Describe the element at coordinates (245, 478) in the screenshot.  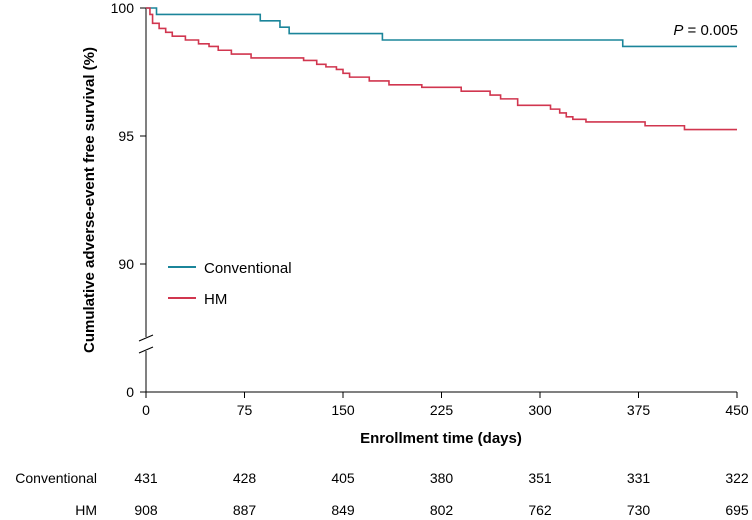
I see `risk-value-conventional-75: 428` at that location.